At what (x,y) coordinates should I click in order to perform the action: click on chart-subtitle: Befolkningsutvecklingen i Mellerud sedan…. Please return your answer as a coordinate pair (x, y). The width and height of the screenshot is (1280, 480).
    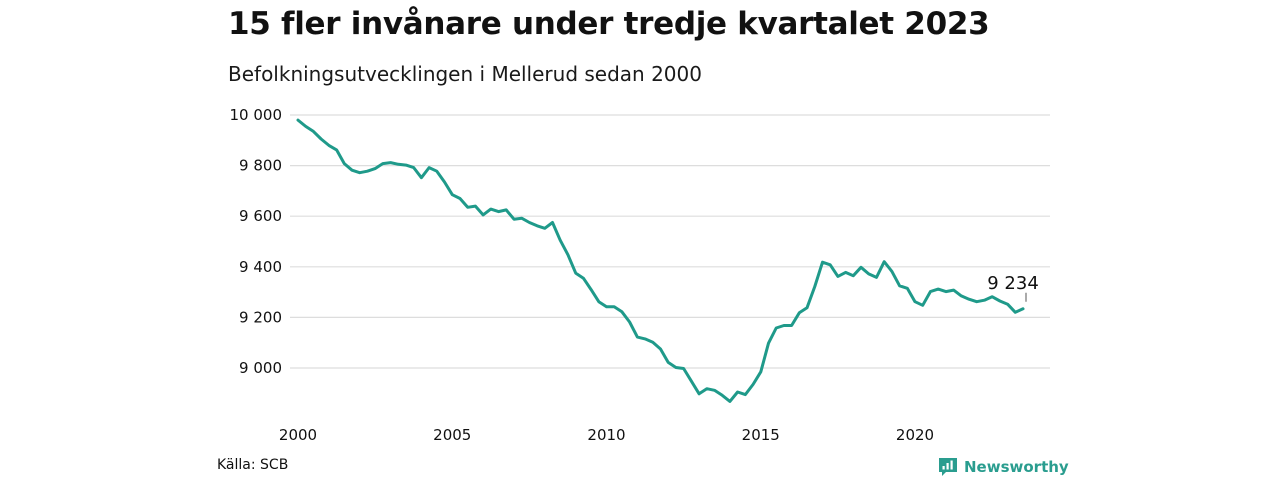
    Looking at the image, I should click on (465, 74).